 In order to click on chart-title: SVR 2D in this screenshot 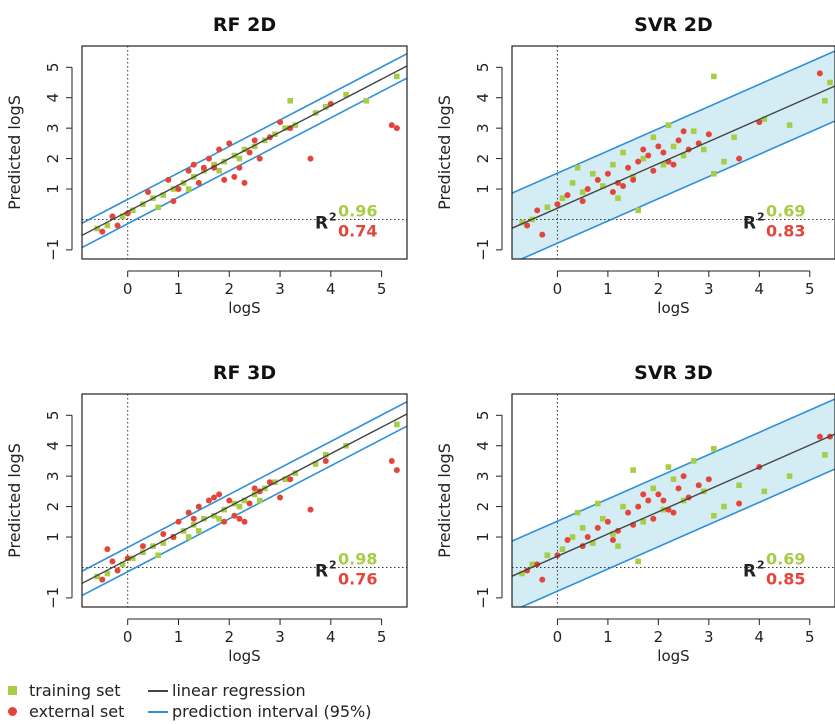, I will do `click(673, 25)`.